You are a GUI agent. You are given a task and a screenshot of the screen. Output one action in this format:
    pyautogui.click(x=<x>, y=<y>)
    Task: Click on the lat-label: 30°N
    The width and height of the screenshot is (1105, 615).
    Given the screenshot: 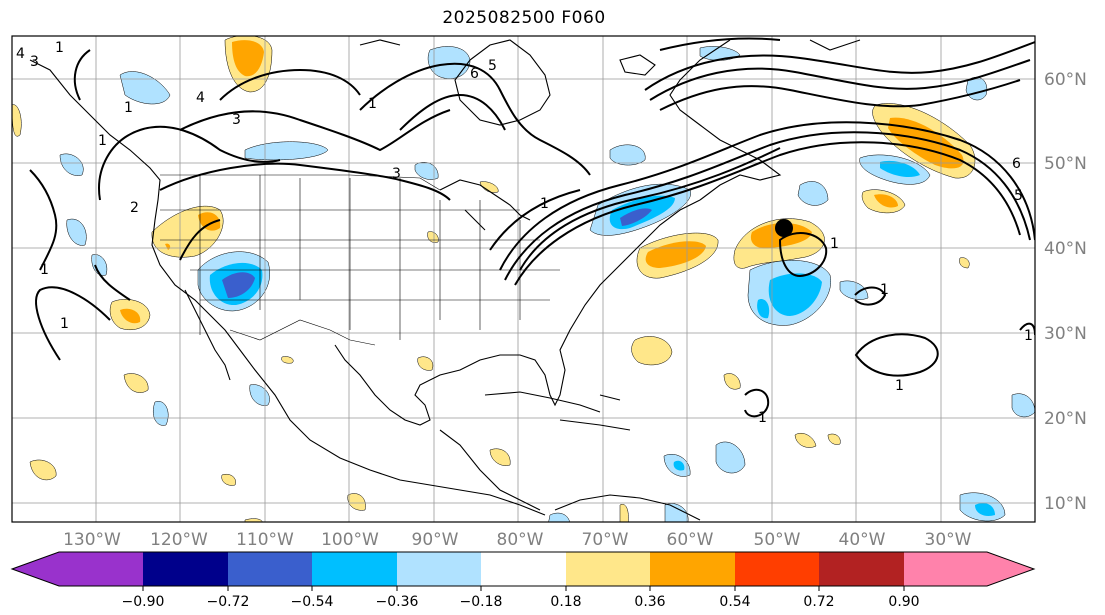 What is the action you would take?
    pyautogui.click(x=1065, y=334)
    